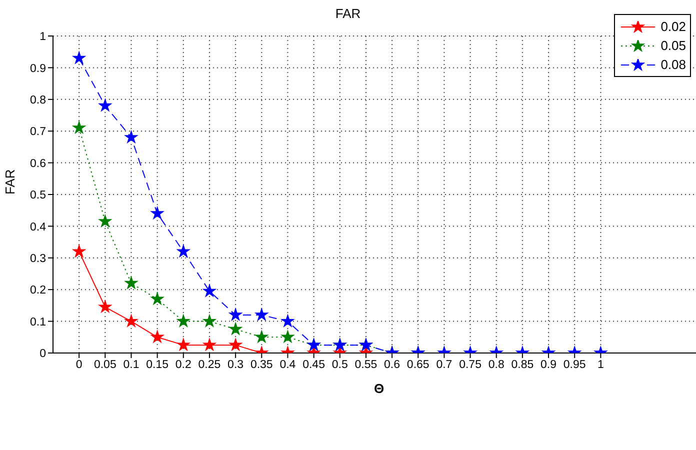  Describe the element at coordinates (548, 365) in the screenshot. I see `x-tick-label: 0.9` at that location.